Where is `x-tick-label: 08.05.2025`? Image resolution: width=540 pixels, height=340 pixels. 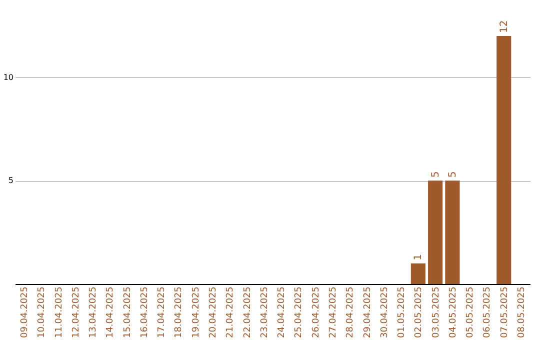 x-tick-label: 08.05.2025 is located at coordinates (522, 312).